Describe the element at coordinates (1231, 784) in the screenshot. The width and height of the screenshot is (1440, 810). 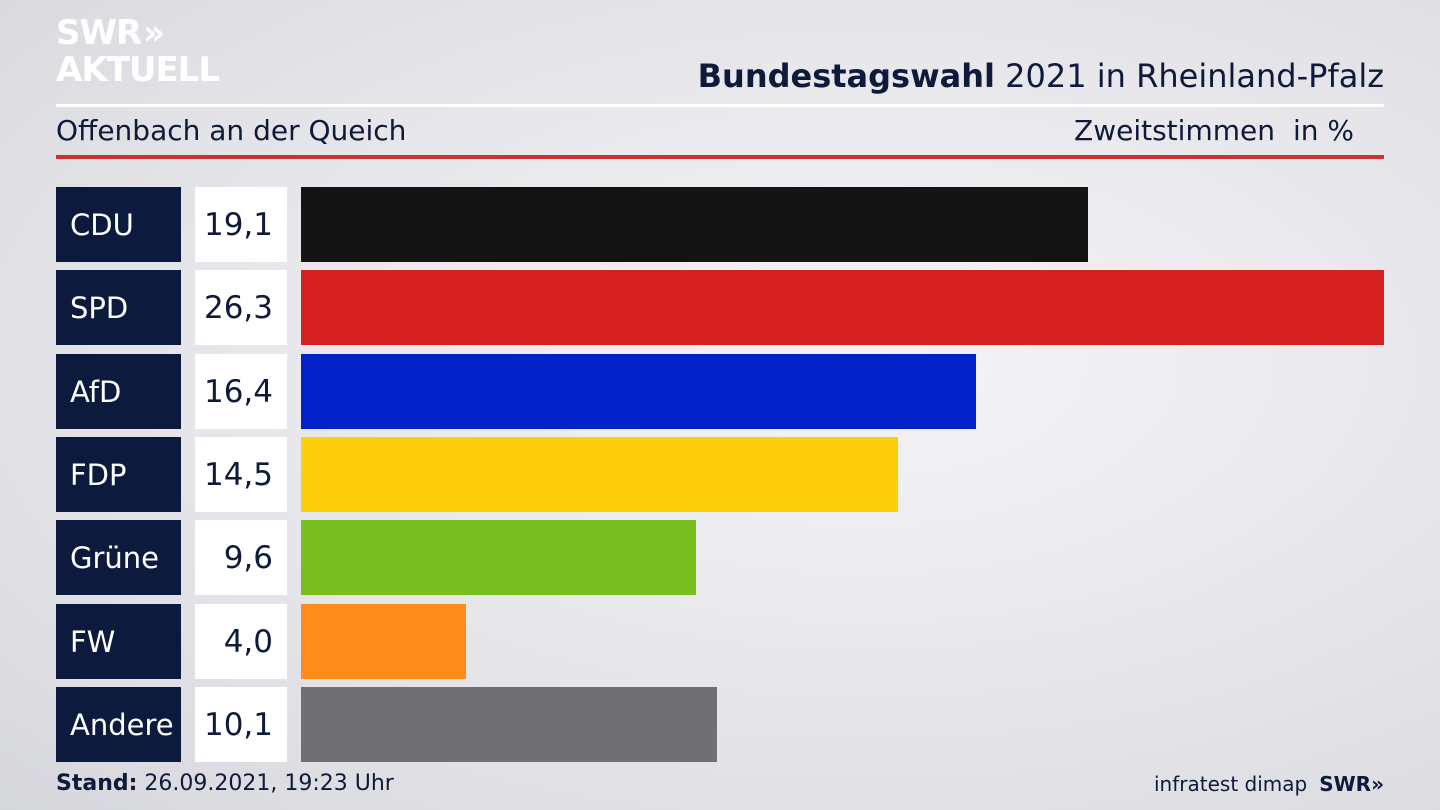
I see `source-label: infratest dimap` at that location.